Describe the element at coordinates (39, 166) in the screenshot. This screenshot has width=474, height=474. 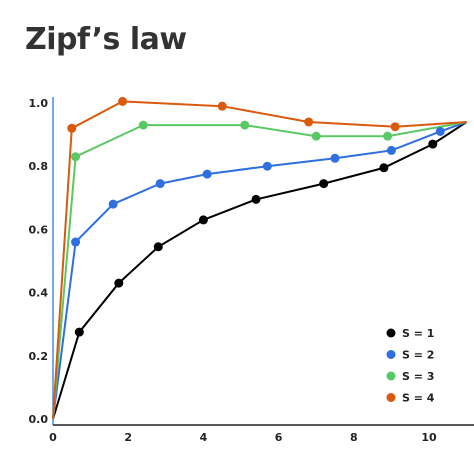
I see `y-tick-label: 0.8` at that location.